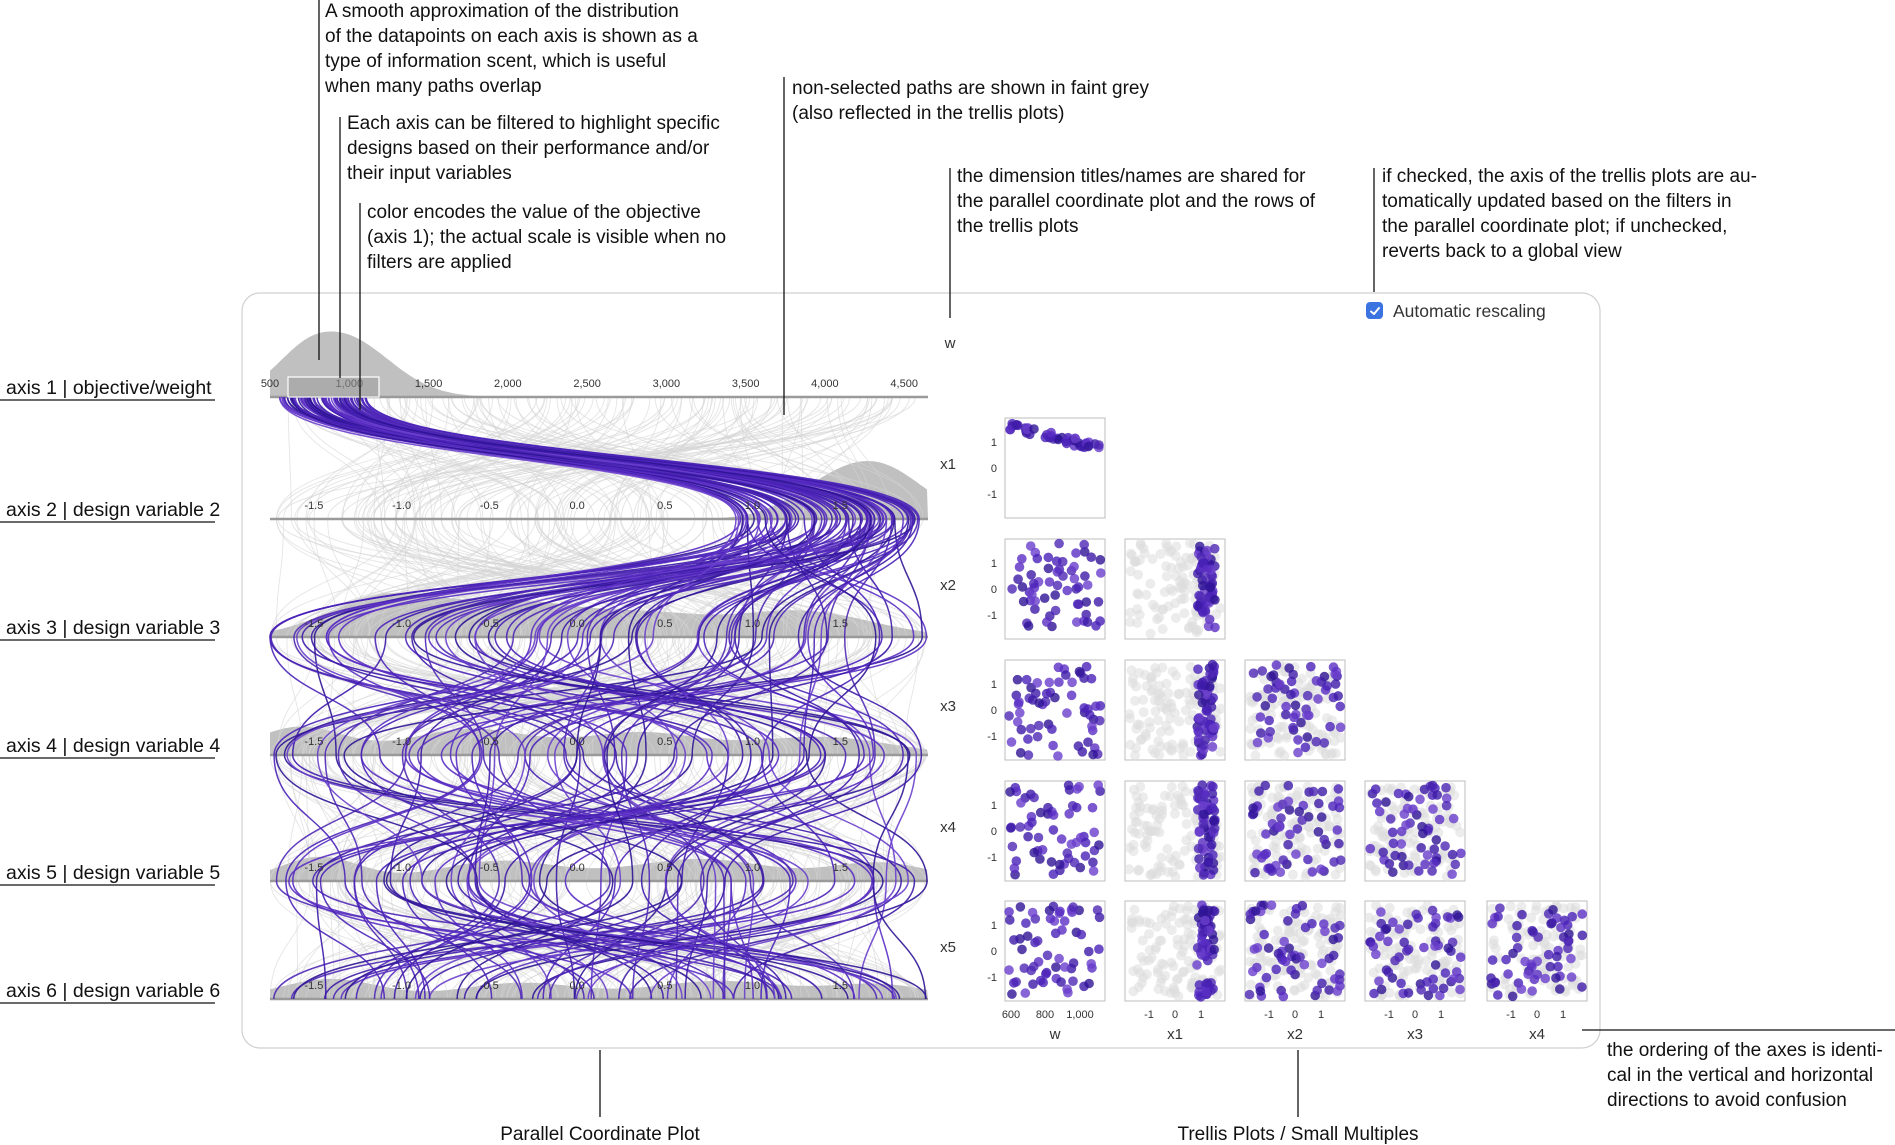 This screenshot has height=1145, width=1895. I want to click on trellis-x-tick: 1, so click(1201, 1015).